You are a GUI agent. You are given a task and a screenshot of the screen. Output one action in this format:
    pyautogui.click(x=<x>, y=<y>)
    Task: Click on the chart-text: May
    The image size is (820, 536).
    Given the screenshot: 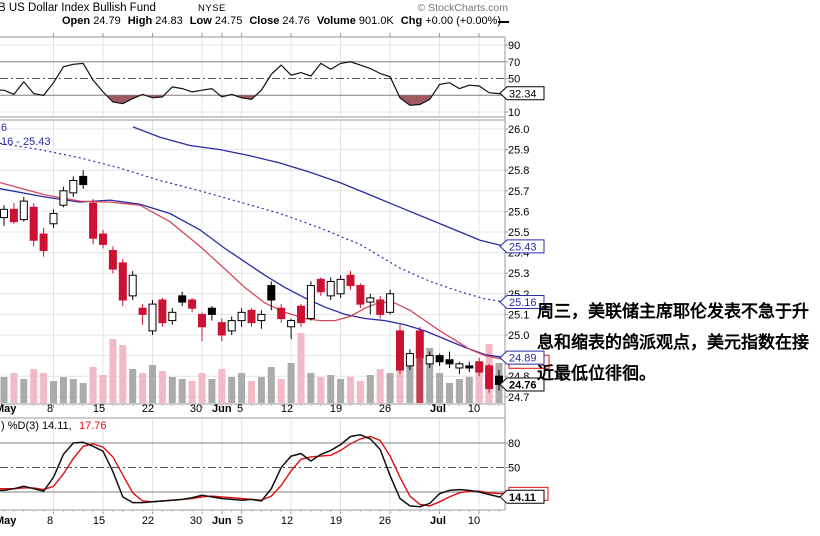 What is the action you would take?
    pyautogui.click(x=8, y=409)
    